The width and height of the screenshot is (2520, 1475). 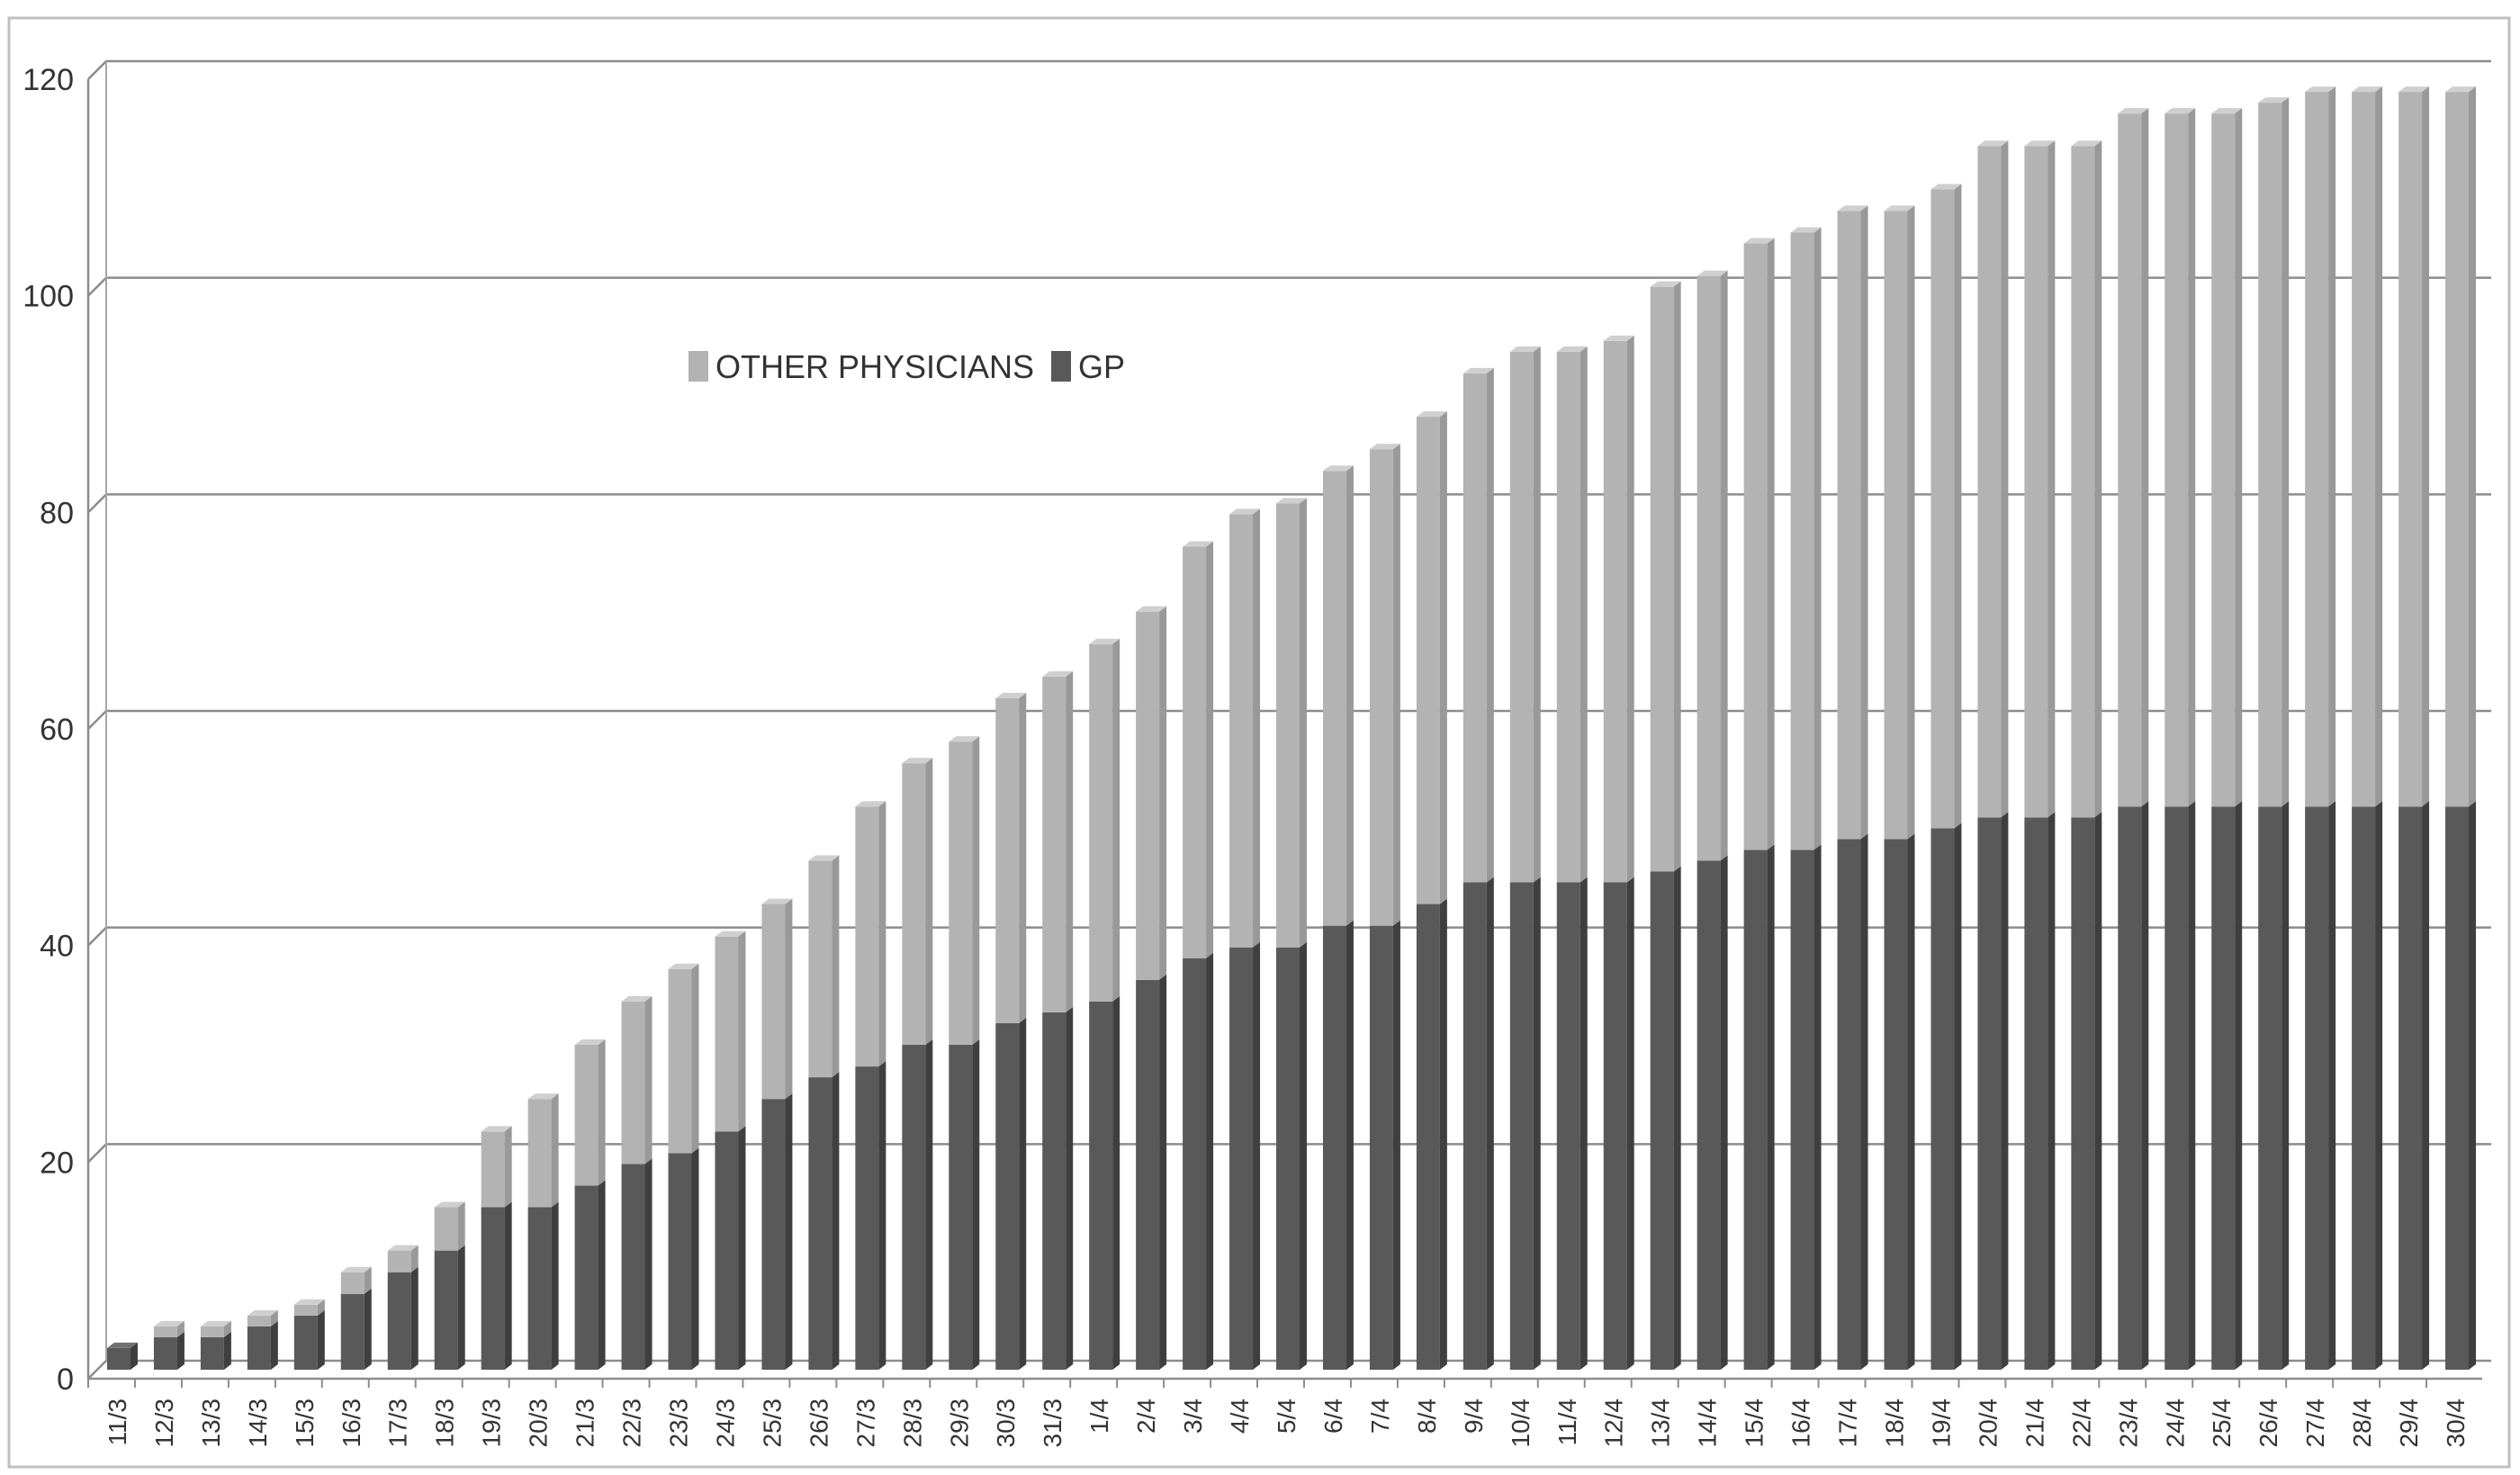 I want to click on legend: OTHER PHYSICIANS GP, so click(x=907, y=366).